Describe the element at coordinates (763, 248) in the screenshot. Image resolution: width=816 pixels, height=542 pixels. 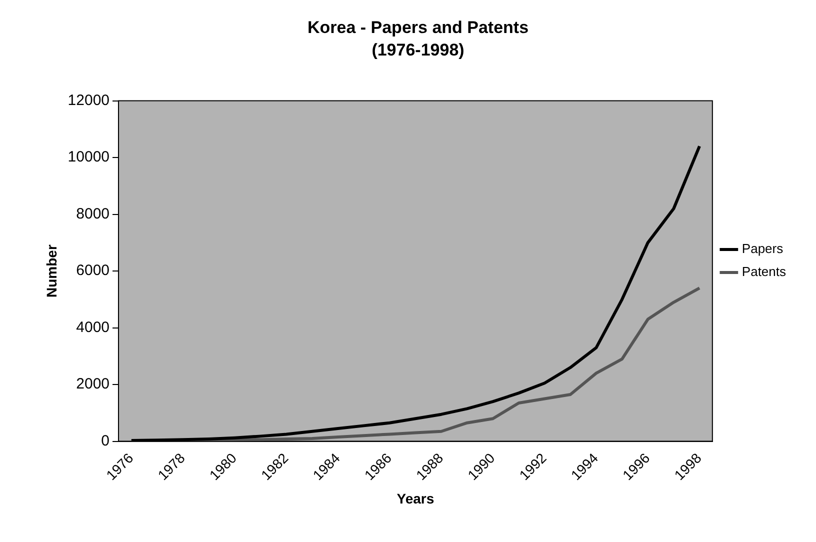
I see `legend-label: Papers` at that location.